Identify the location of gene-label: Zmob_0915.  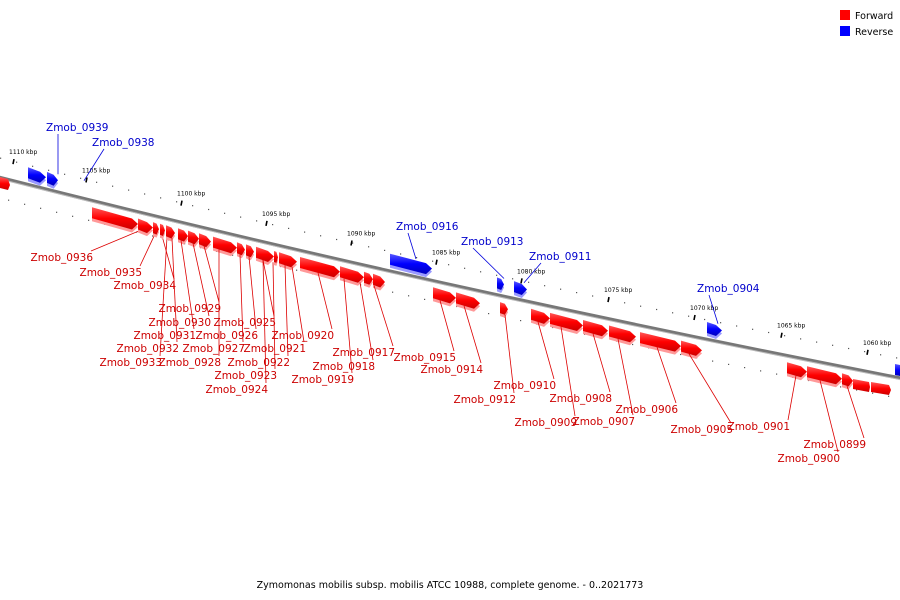
(425, 358).